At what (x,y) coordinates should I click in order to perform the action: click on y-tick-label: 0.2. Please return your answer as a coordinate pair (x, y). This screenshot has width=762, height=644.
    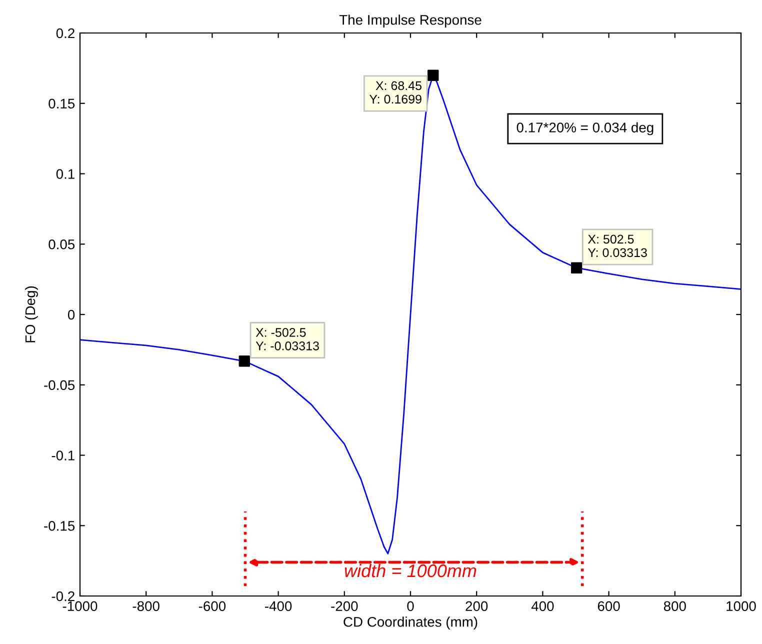
    Looking at the image, I should click on (65, 33).